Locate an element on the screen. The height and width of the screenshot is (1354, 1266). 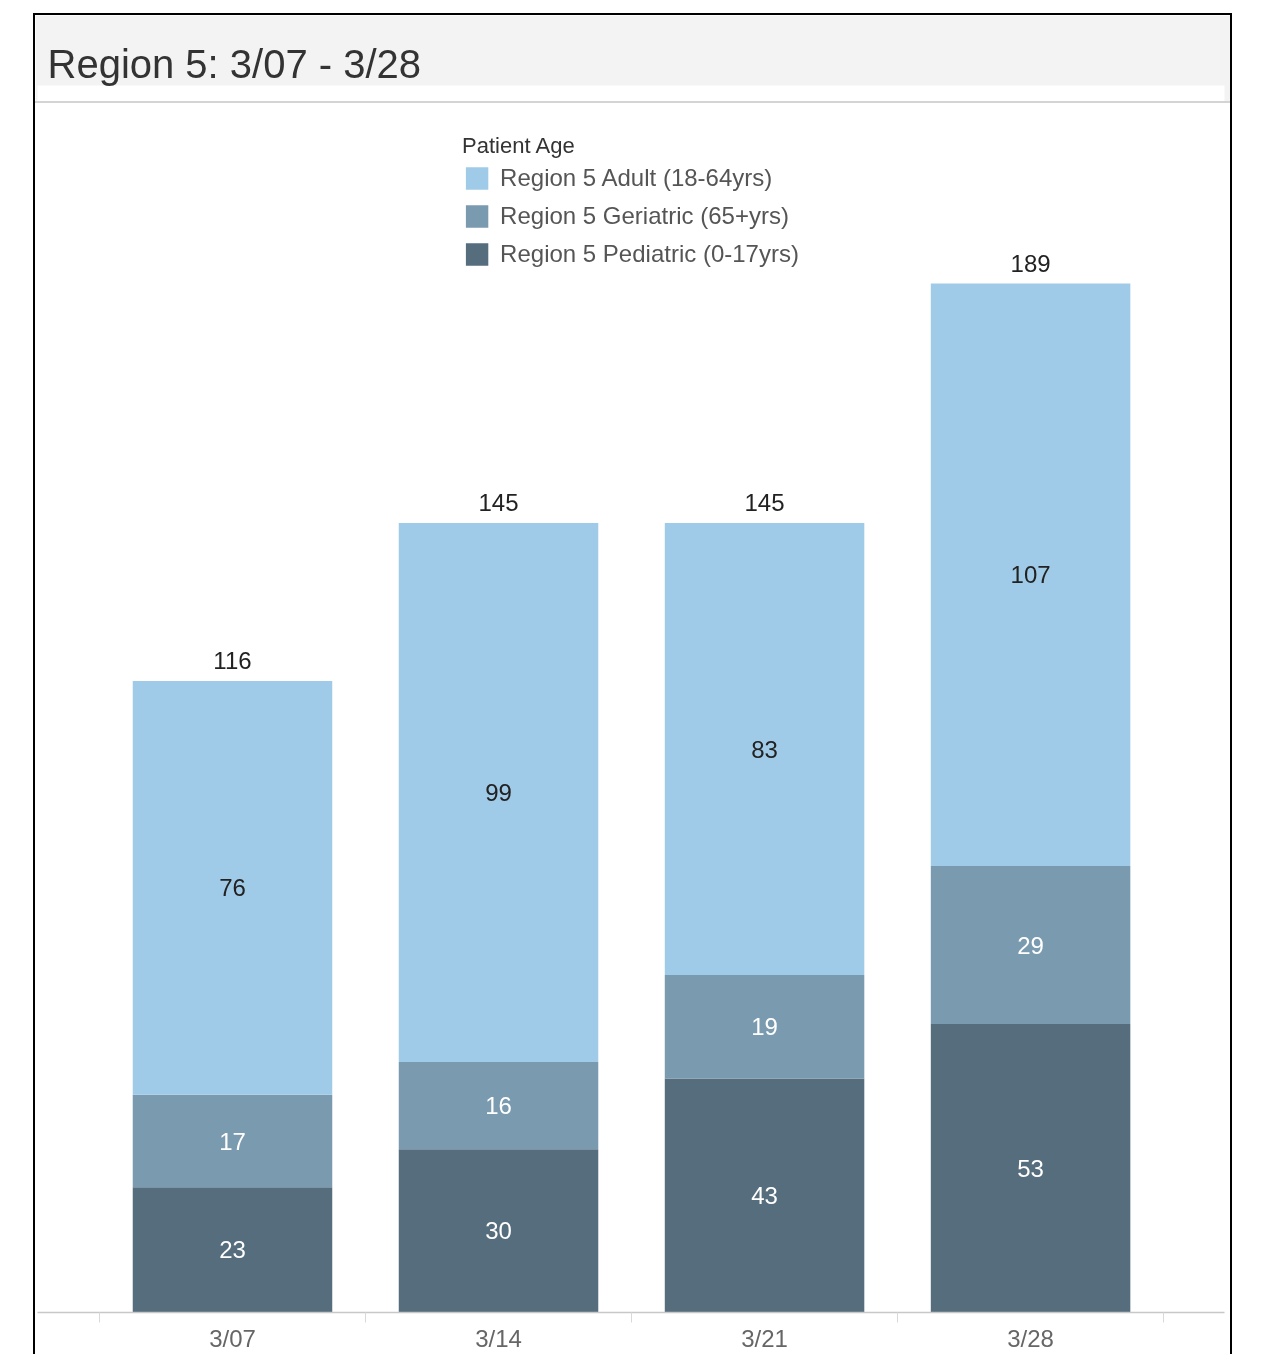
x-tick-label: 3/14 is located at coordinates (498, 1338).